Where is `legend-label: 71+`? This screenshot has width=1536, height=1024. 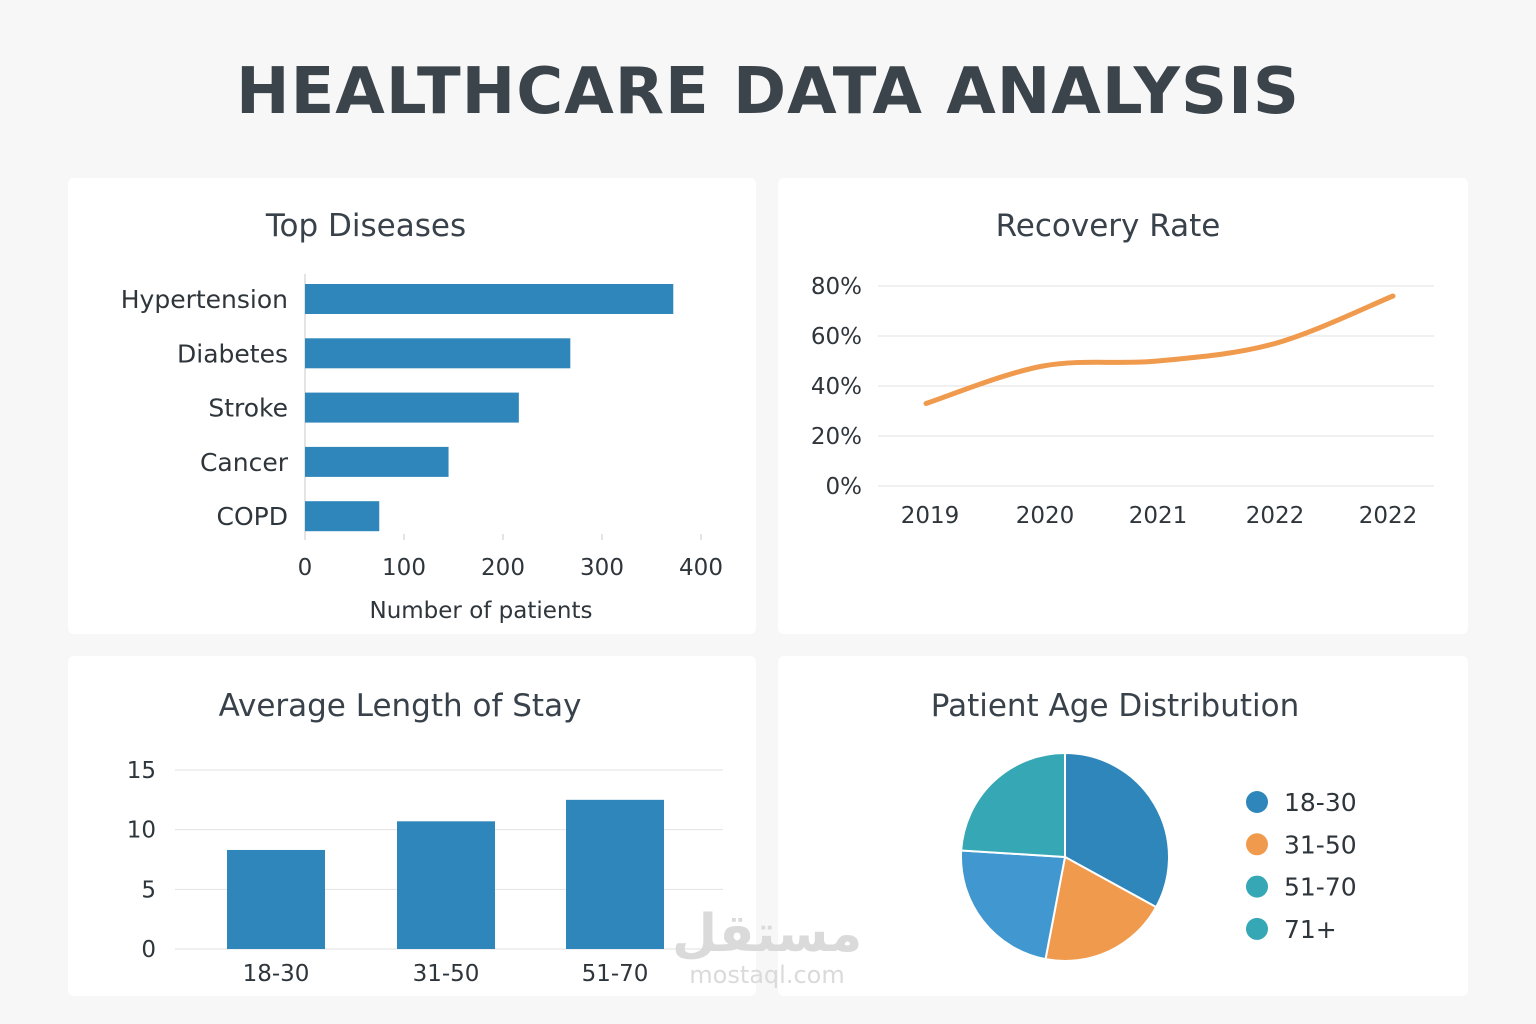 legend-label: 71+ is located at coordinates (1310, 929).